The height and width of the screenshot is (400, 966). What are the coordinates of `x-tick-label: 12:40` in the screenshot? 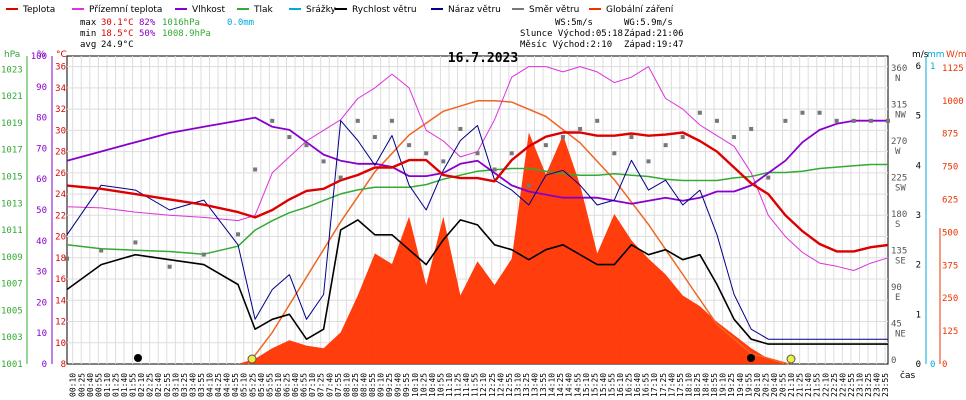 It's located at (500, 385).